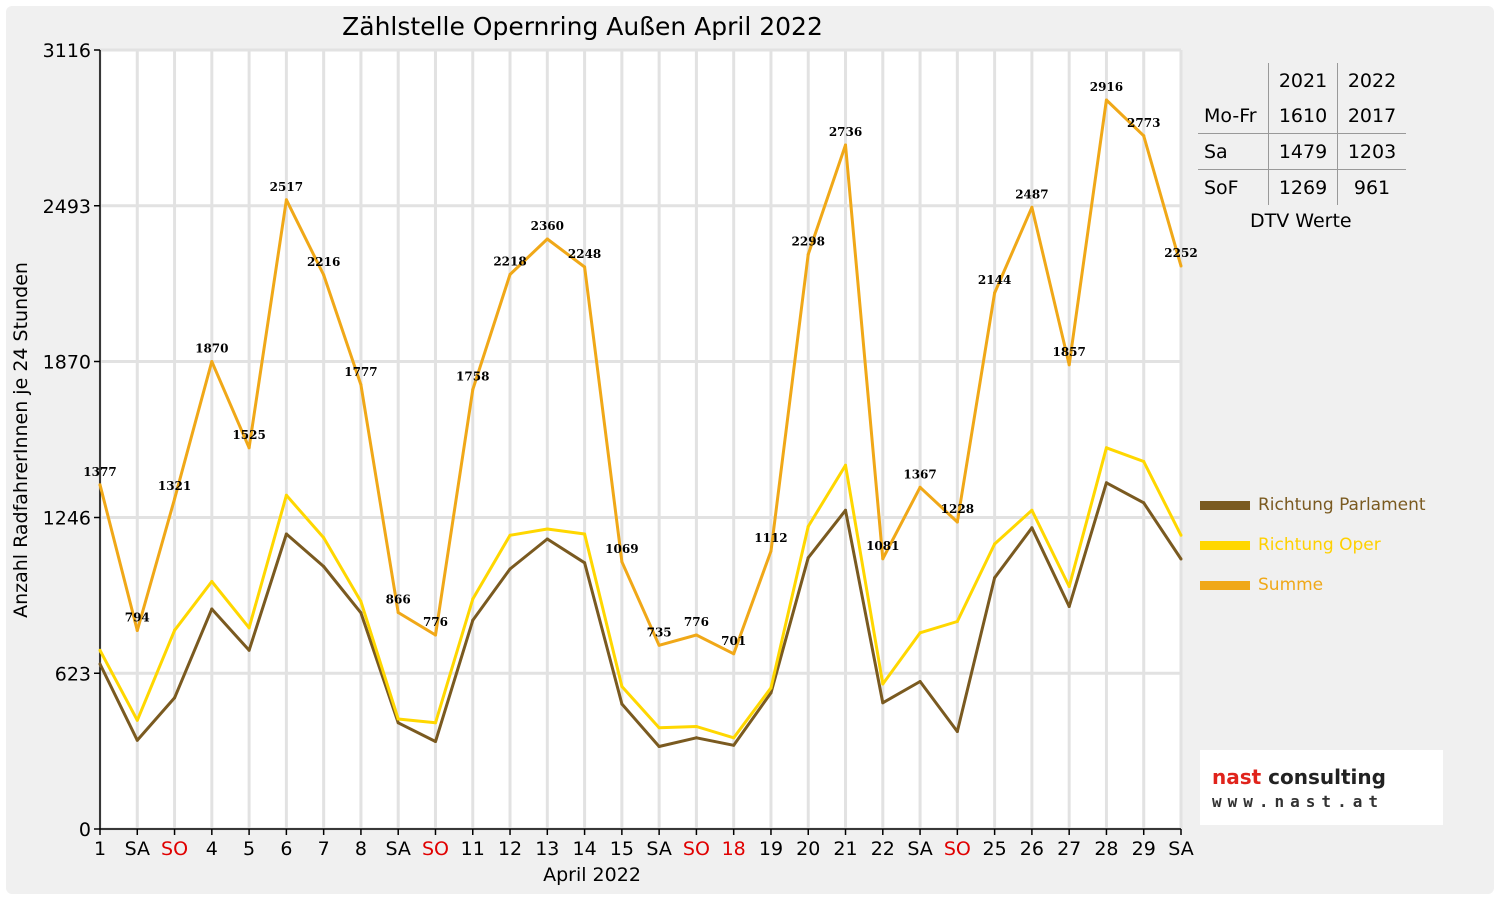  Describe the element at coordinates (1302, 151) in the screenshot. I see `dtv-row-sa: Sa 1479 1203` at that location.